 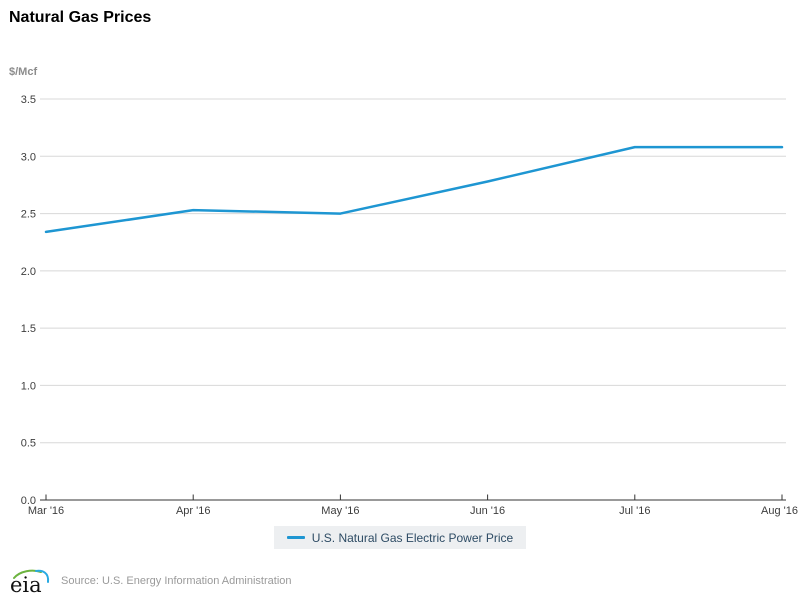 I want to click on x-tick-label: Jun '16, so click(x=487, y=511).